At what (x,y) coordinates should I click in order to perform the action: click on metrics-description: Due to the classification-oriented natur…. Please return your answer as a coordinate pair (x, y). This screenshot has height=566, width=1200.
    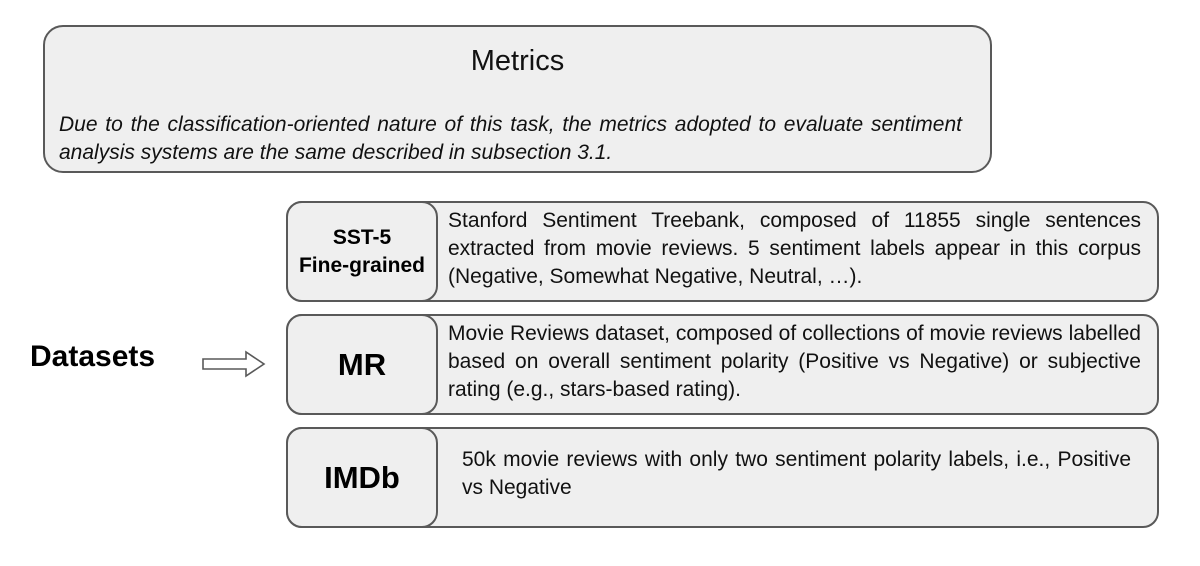
    Looking at the image, I should click on (510, 138).